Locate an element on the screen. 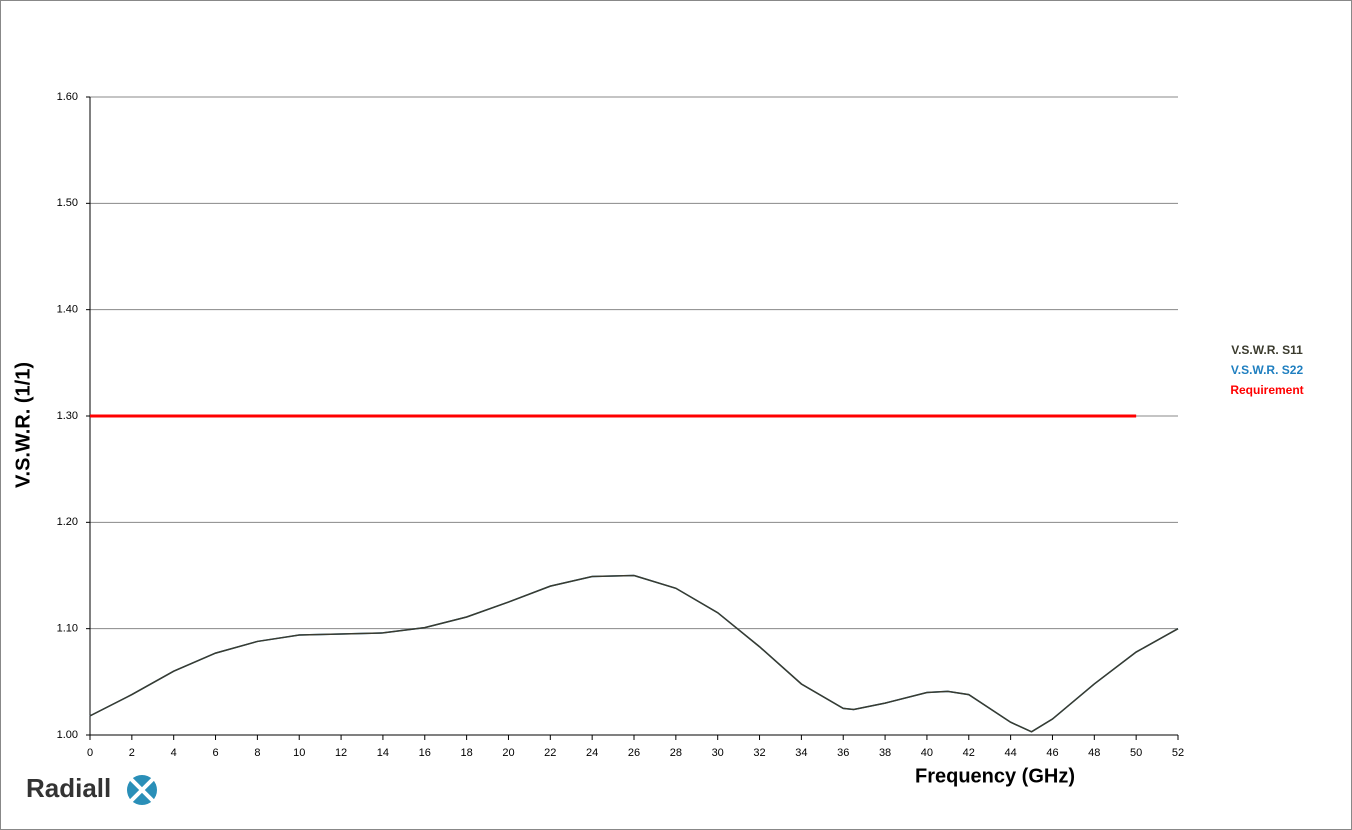 The height and width of the screenshot is (830, 1352). y-tick-label: 1.40 is located at coordinates (67, 310).